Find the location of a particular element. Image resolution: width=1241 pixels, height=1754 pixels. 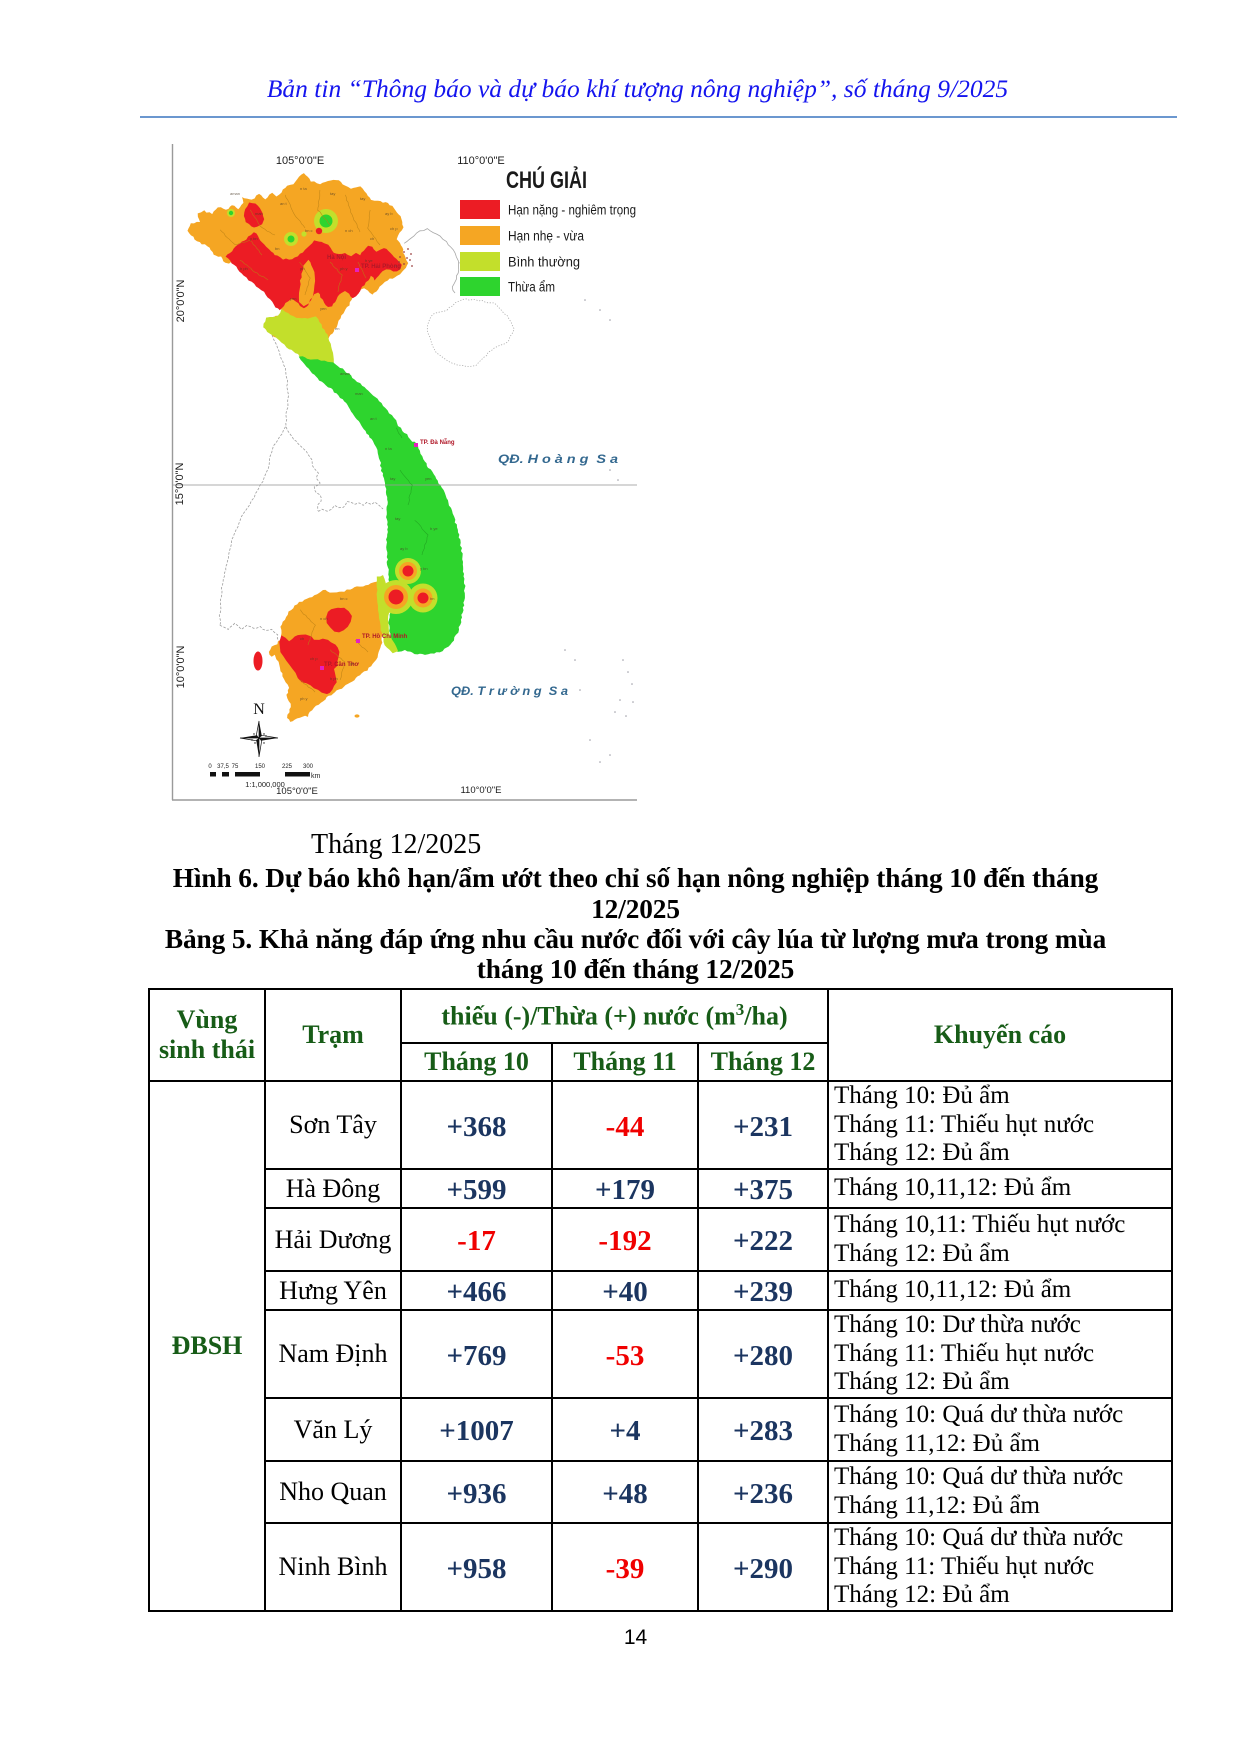

svg-text: CHÚ GIẢI is located at coordinates (546, 179).